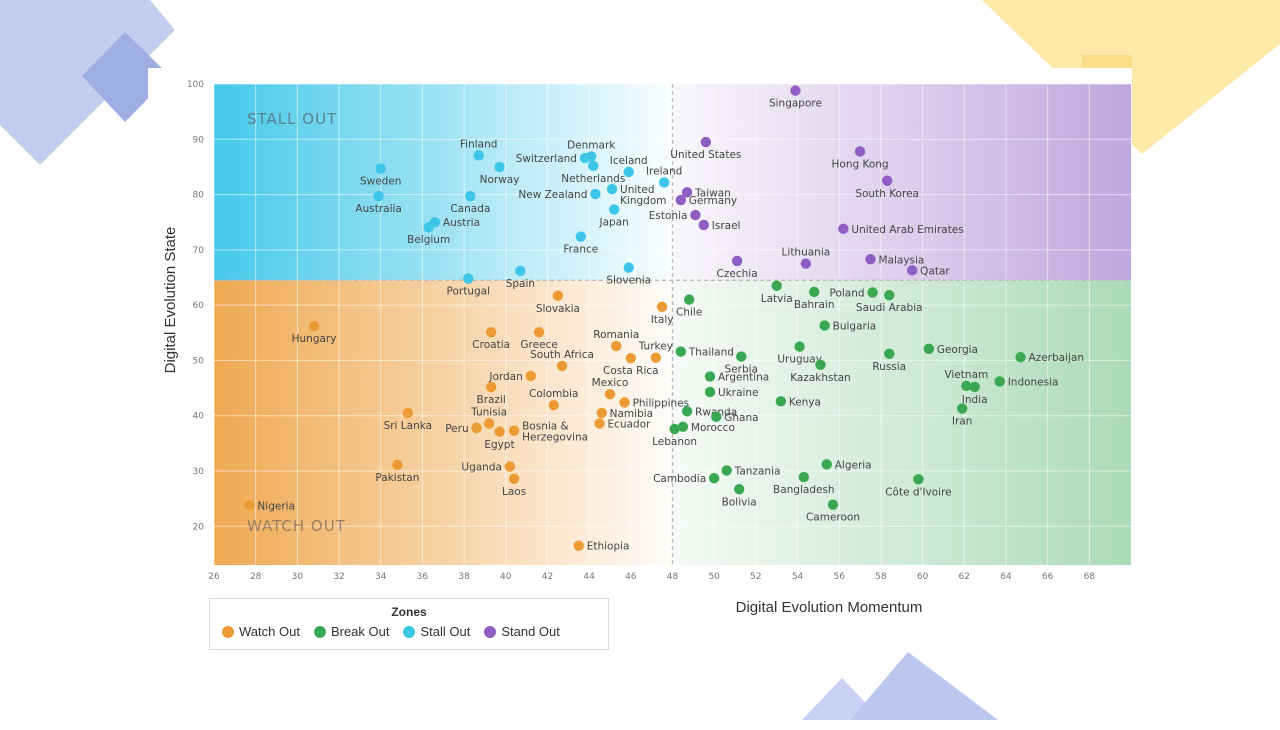 This screenshot has height=730, width=1280. What do you see at coordinates (456, 429) in the screenshot?
I see `point-label-peru: Peru` at bounding box center [456, 429].